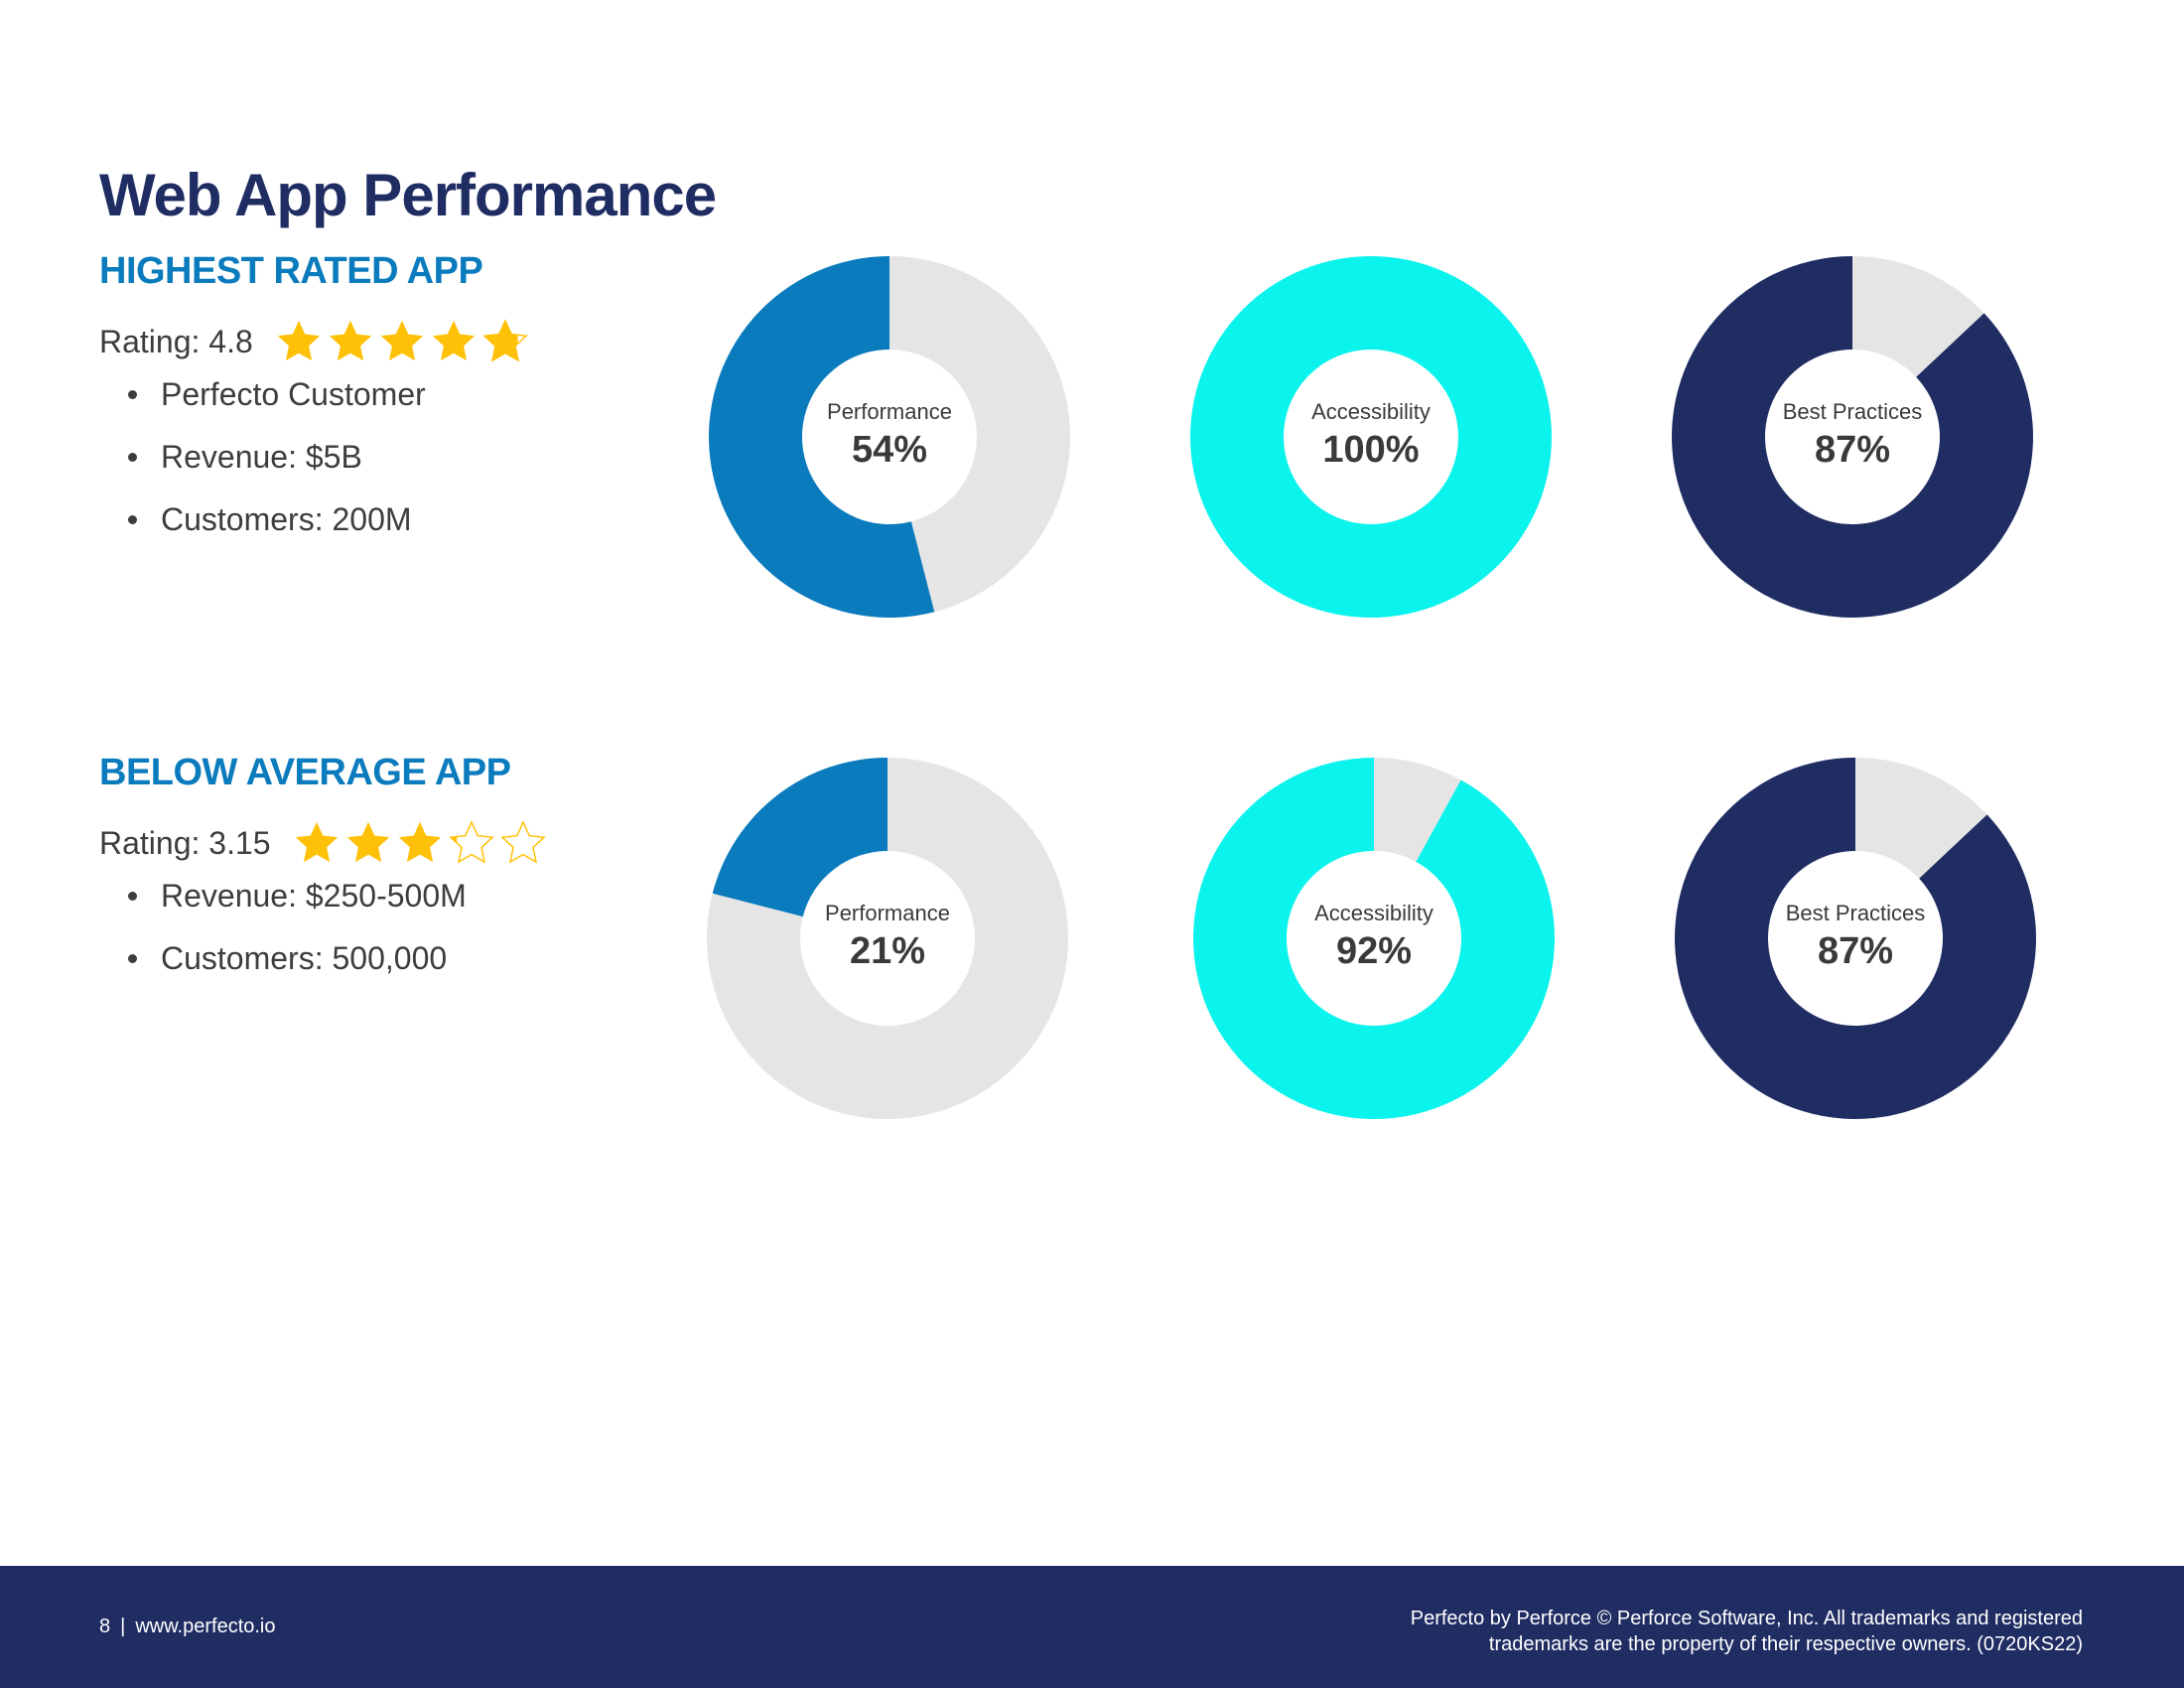 Image resolution: width=2184 pixels, height=1688 pixels. I want to click on list-item: Revenue: $5B, so click(274, 457).